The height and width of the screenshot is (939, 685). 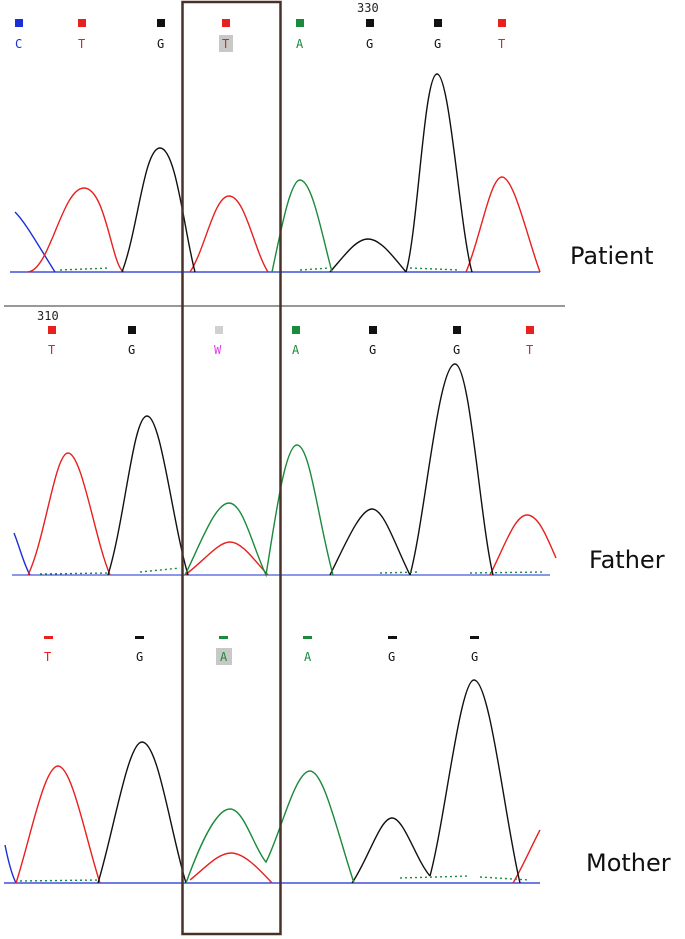 What do you see at coordinates (612, 256) in the screenshot?
I see `patient-label: Patient` at bounding box center [612, 256].